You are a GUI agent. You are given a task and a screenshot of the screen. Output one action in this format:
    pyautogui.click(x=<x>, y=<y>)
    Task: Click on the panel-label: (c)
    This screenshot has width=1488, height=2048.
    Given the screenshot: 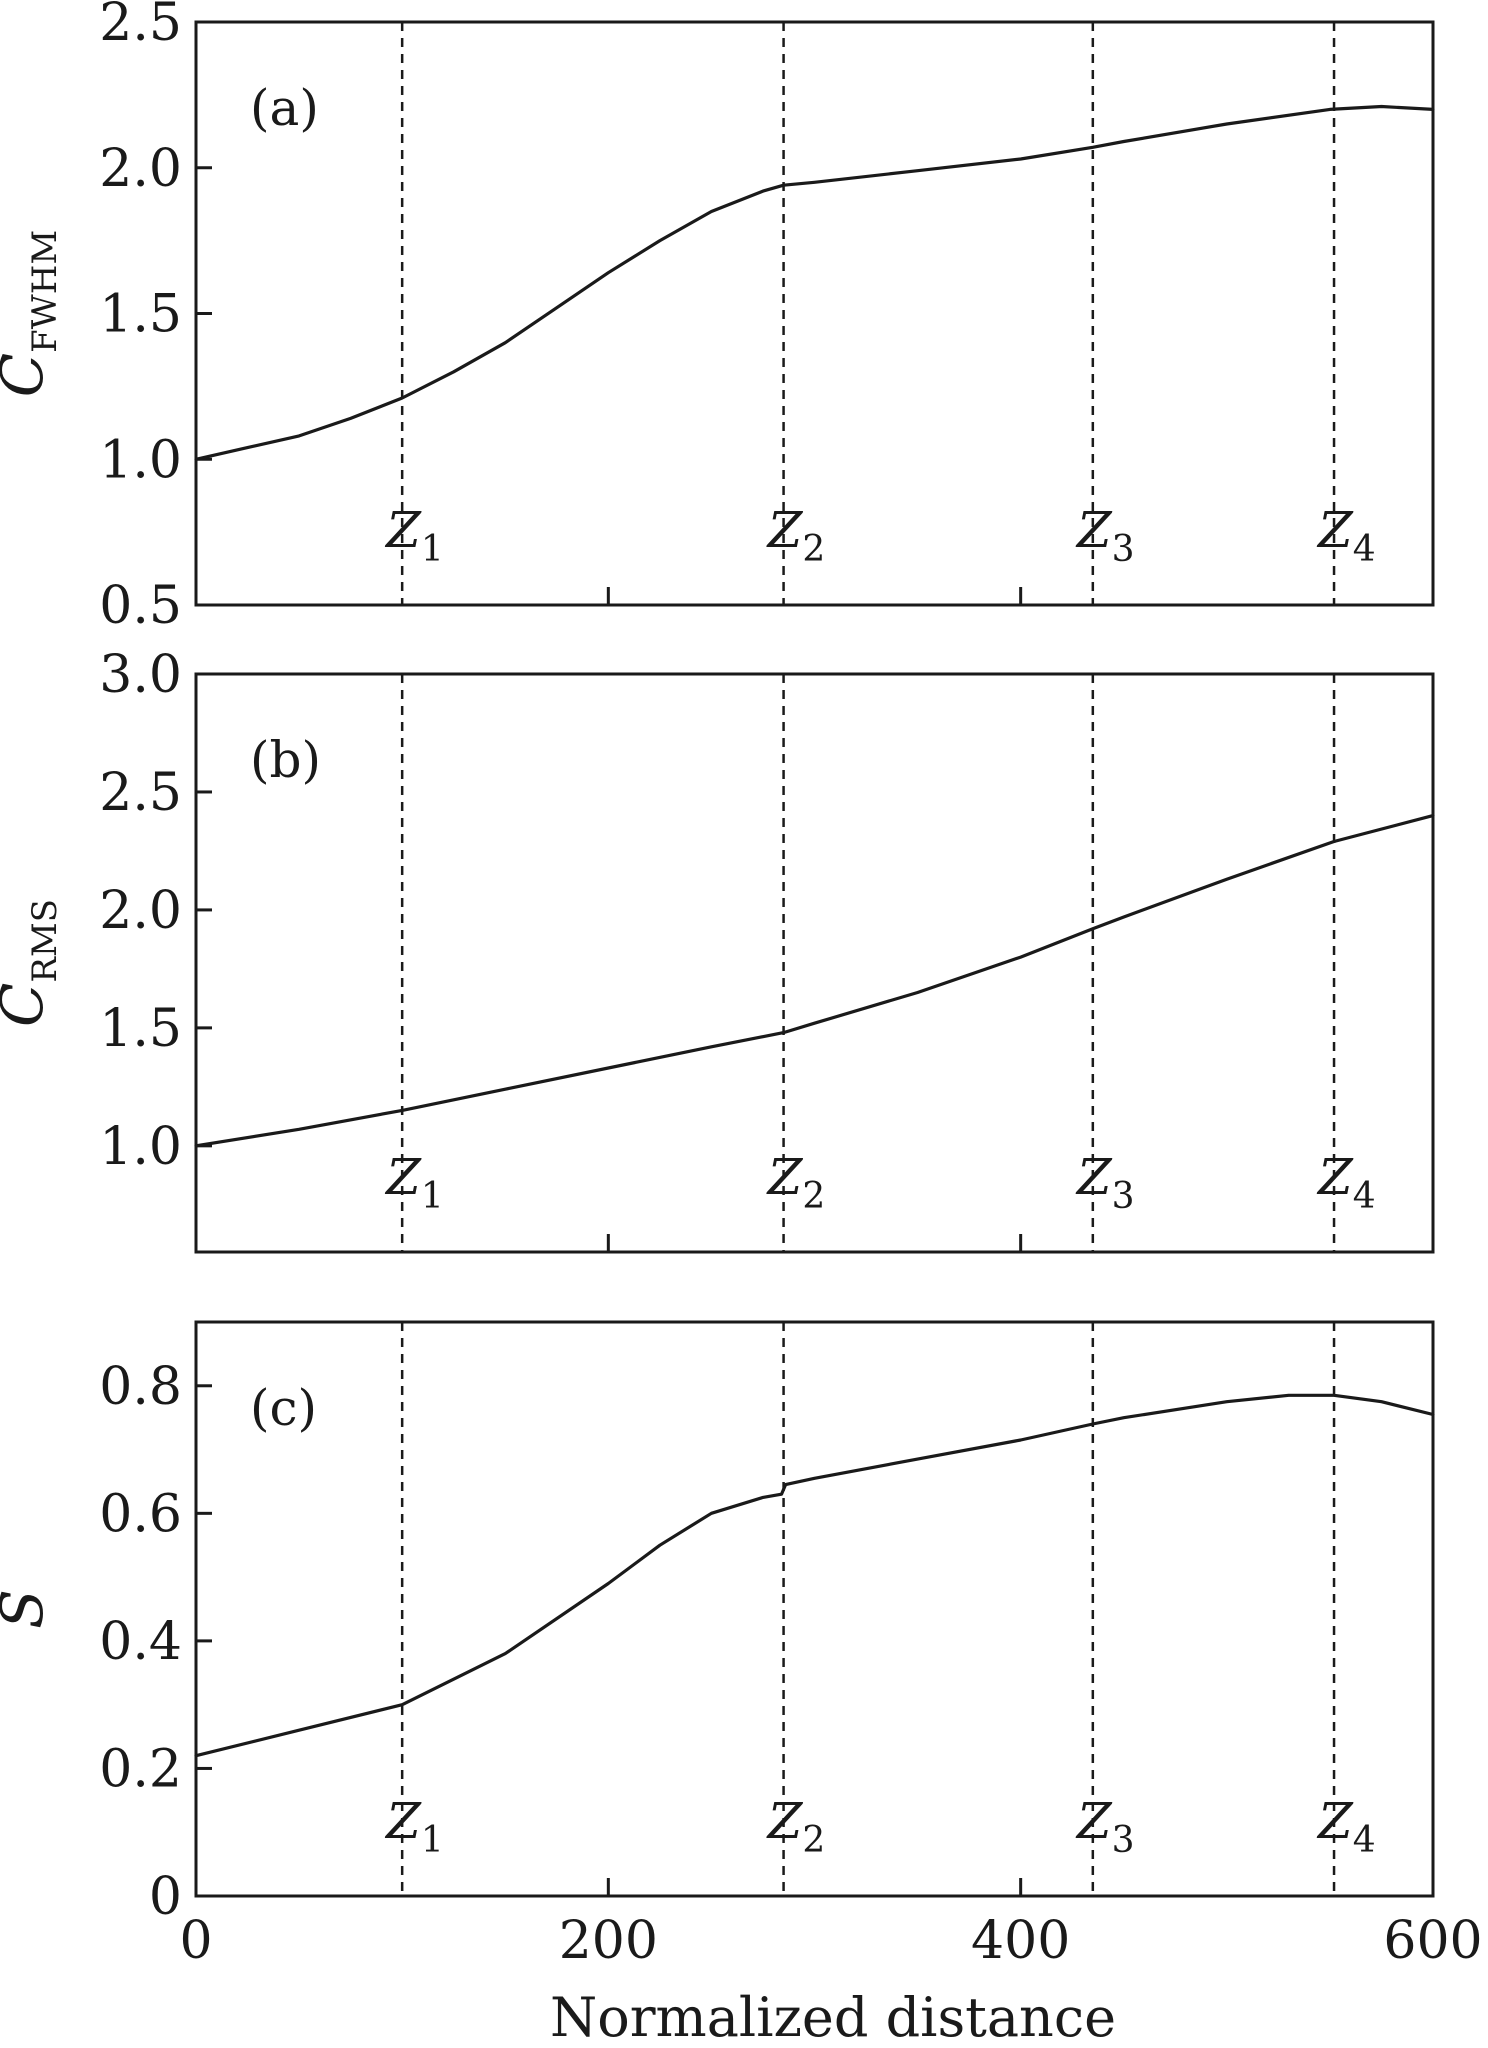 What is the action you would take?
    pyautogui.click(x=283, y=1408)
    